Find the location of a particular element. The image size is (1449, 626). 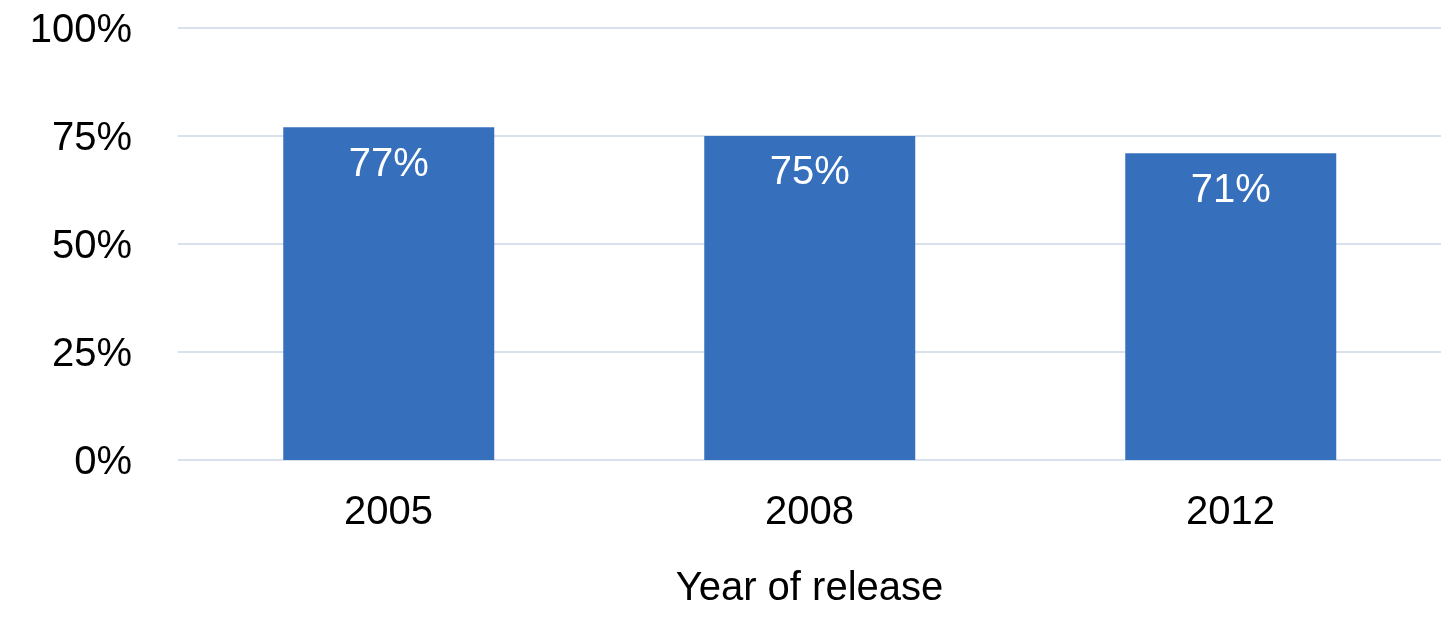

x-tick-label: 2005 is located at coordinates (388, 510).